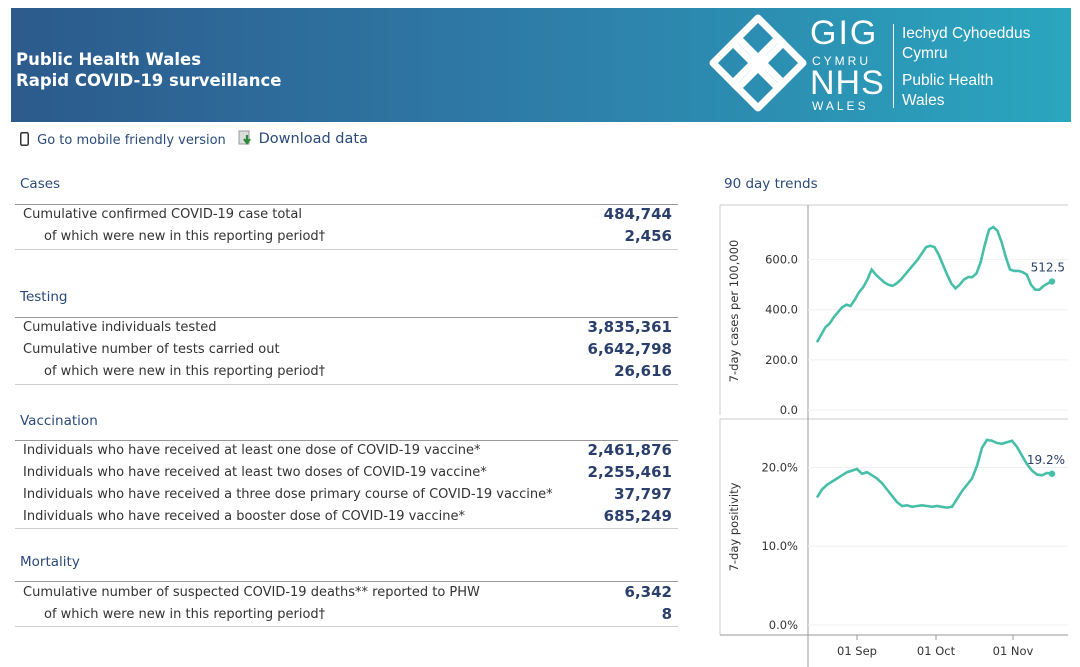 This screenshot has width=1080, height=667. Describe the element at coordinates (50, 562) in the screenshot. I see `section-title-mortality: Mortality` at that location.